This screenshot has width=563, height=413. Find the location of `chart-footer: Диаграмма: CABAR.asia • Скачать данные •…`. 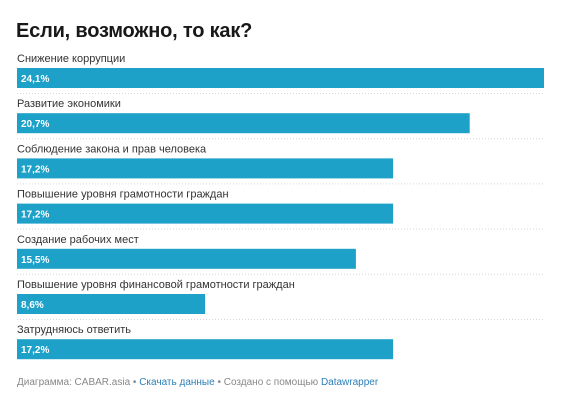

chart-footer: Диаграмма: CABAR.asia • Скачать данные •… is located at coordinates (197, 383).